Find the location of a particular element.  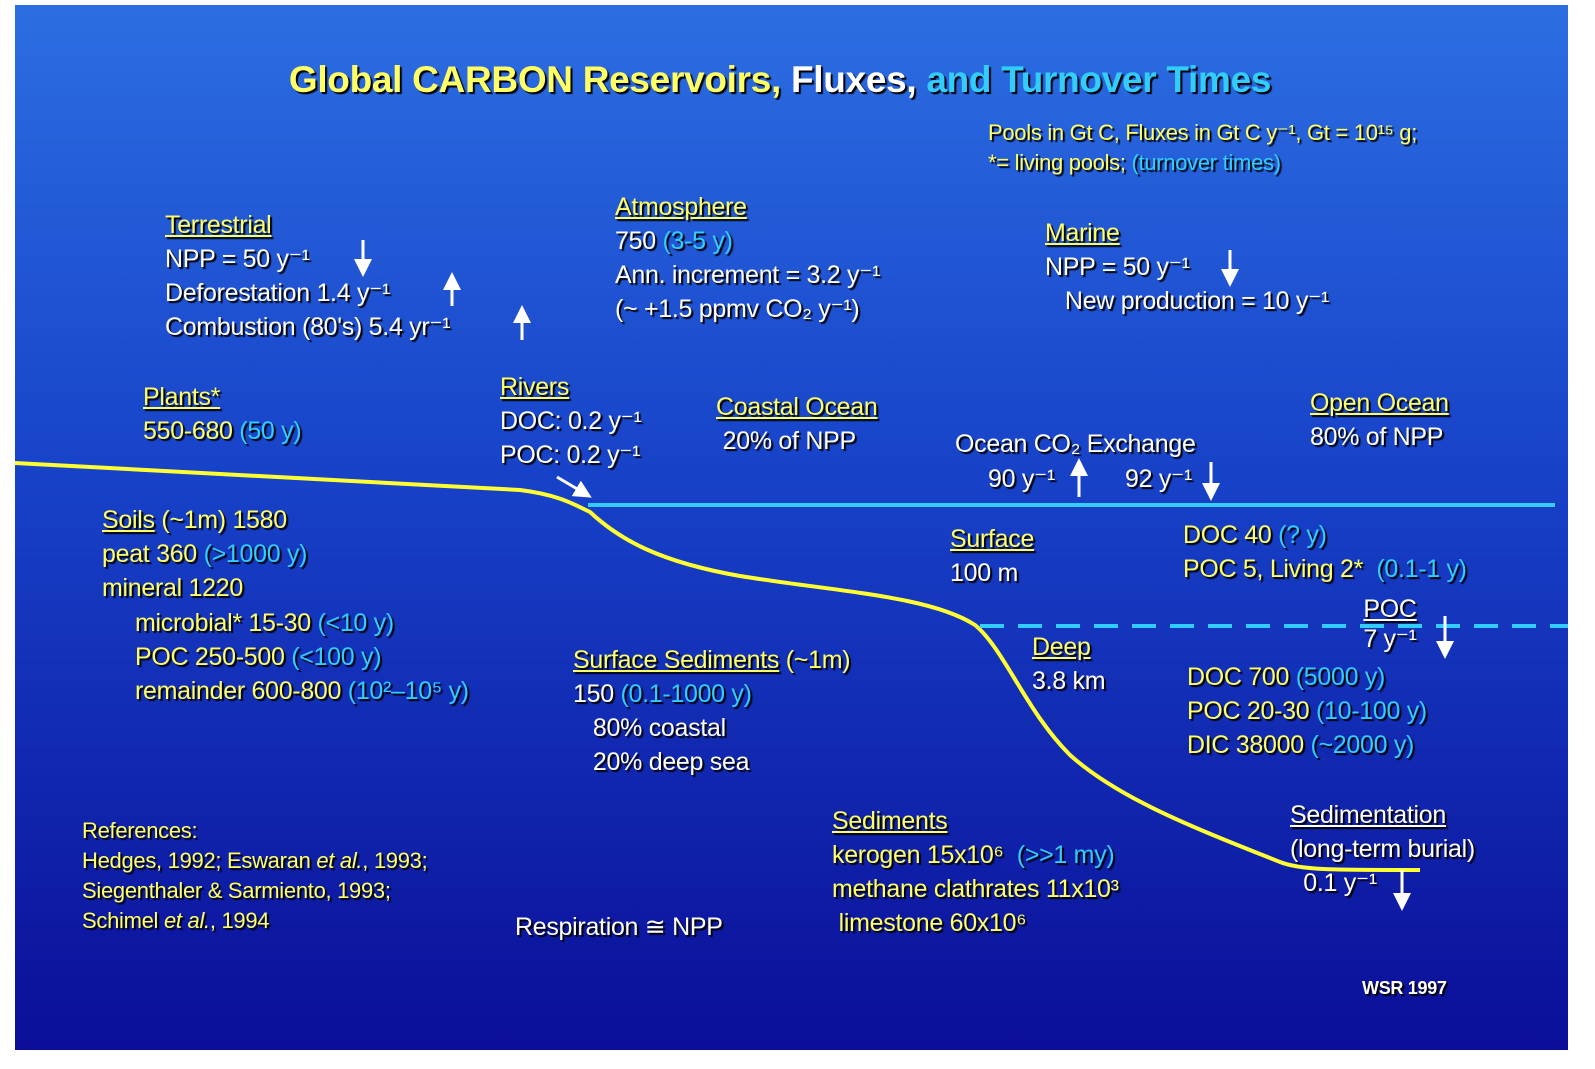

text-line: limestone 60x10⁶ is located at coordinates (975, 923).